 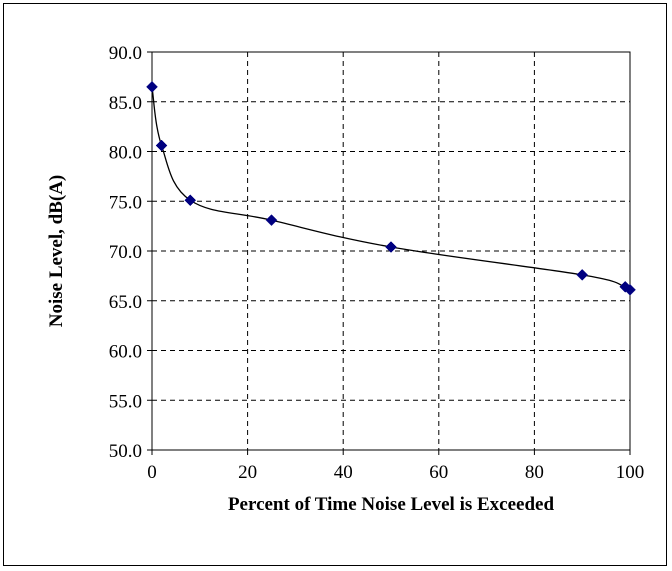 What do you see at coordinates (125, 302) in the screenshot?
I see `y-tick-label: 65.0` at bounding box center [125, 302].